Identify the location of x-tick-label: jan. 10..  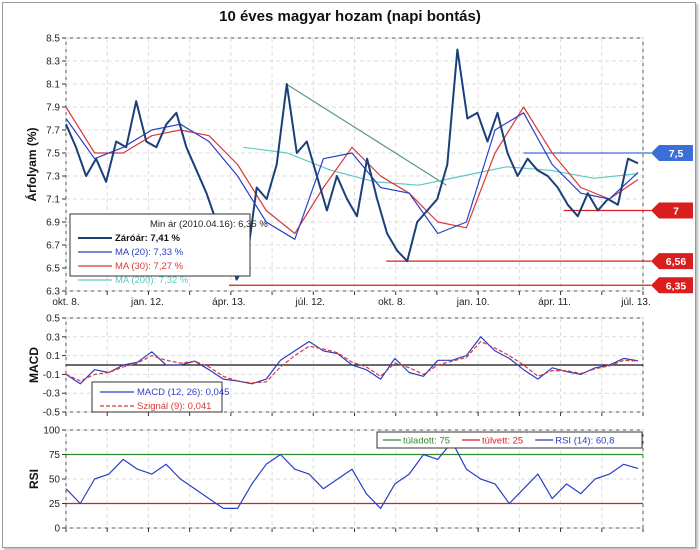
(473, 302).